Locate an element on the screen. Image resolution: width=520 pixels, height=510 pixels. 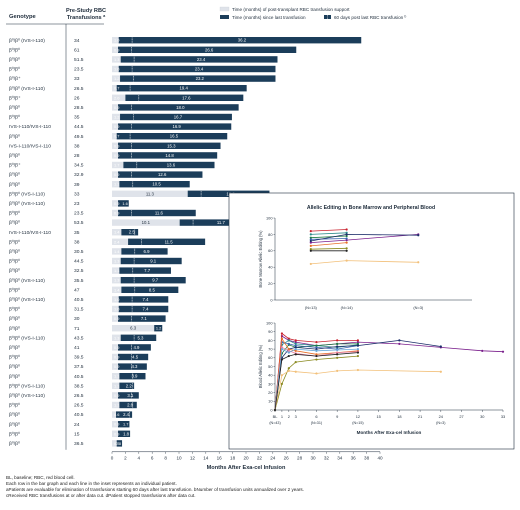
x-axis-title: Months After Exa-cel Infusion is located at coordinates (246, 468).